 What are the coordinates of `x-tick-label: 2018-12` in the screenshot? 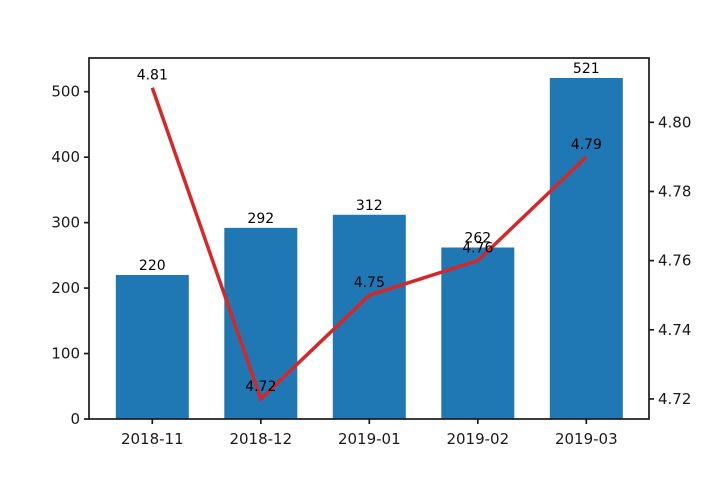 It's located at (260, 439).